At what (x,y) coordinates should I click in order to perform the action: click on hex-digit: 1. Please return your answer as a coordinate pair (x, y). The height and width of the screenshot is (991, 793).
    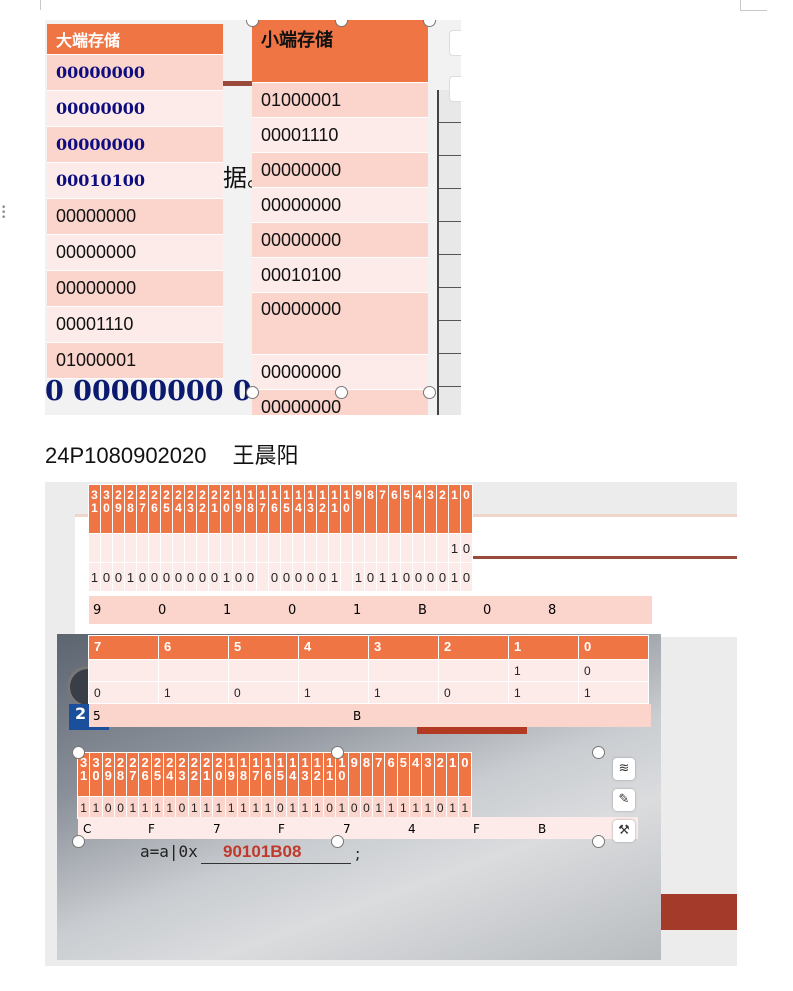
    Looking at the image, I should click on (357, 610).